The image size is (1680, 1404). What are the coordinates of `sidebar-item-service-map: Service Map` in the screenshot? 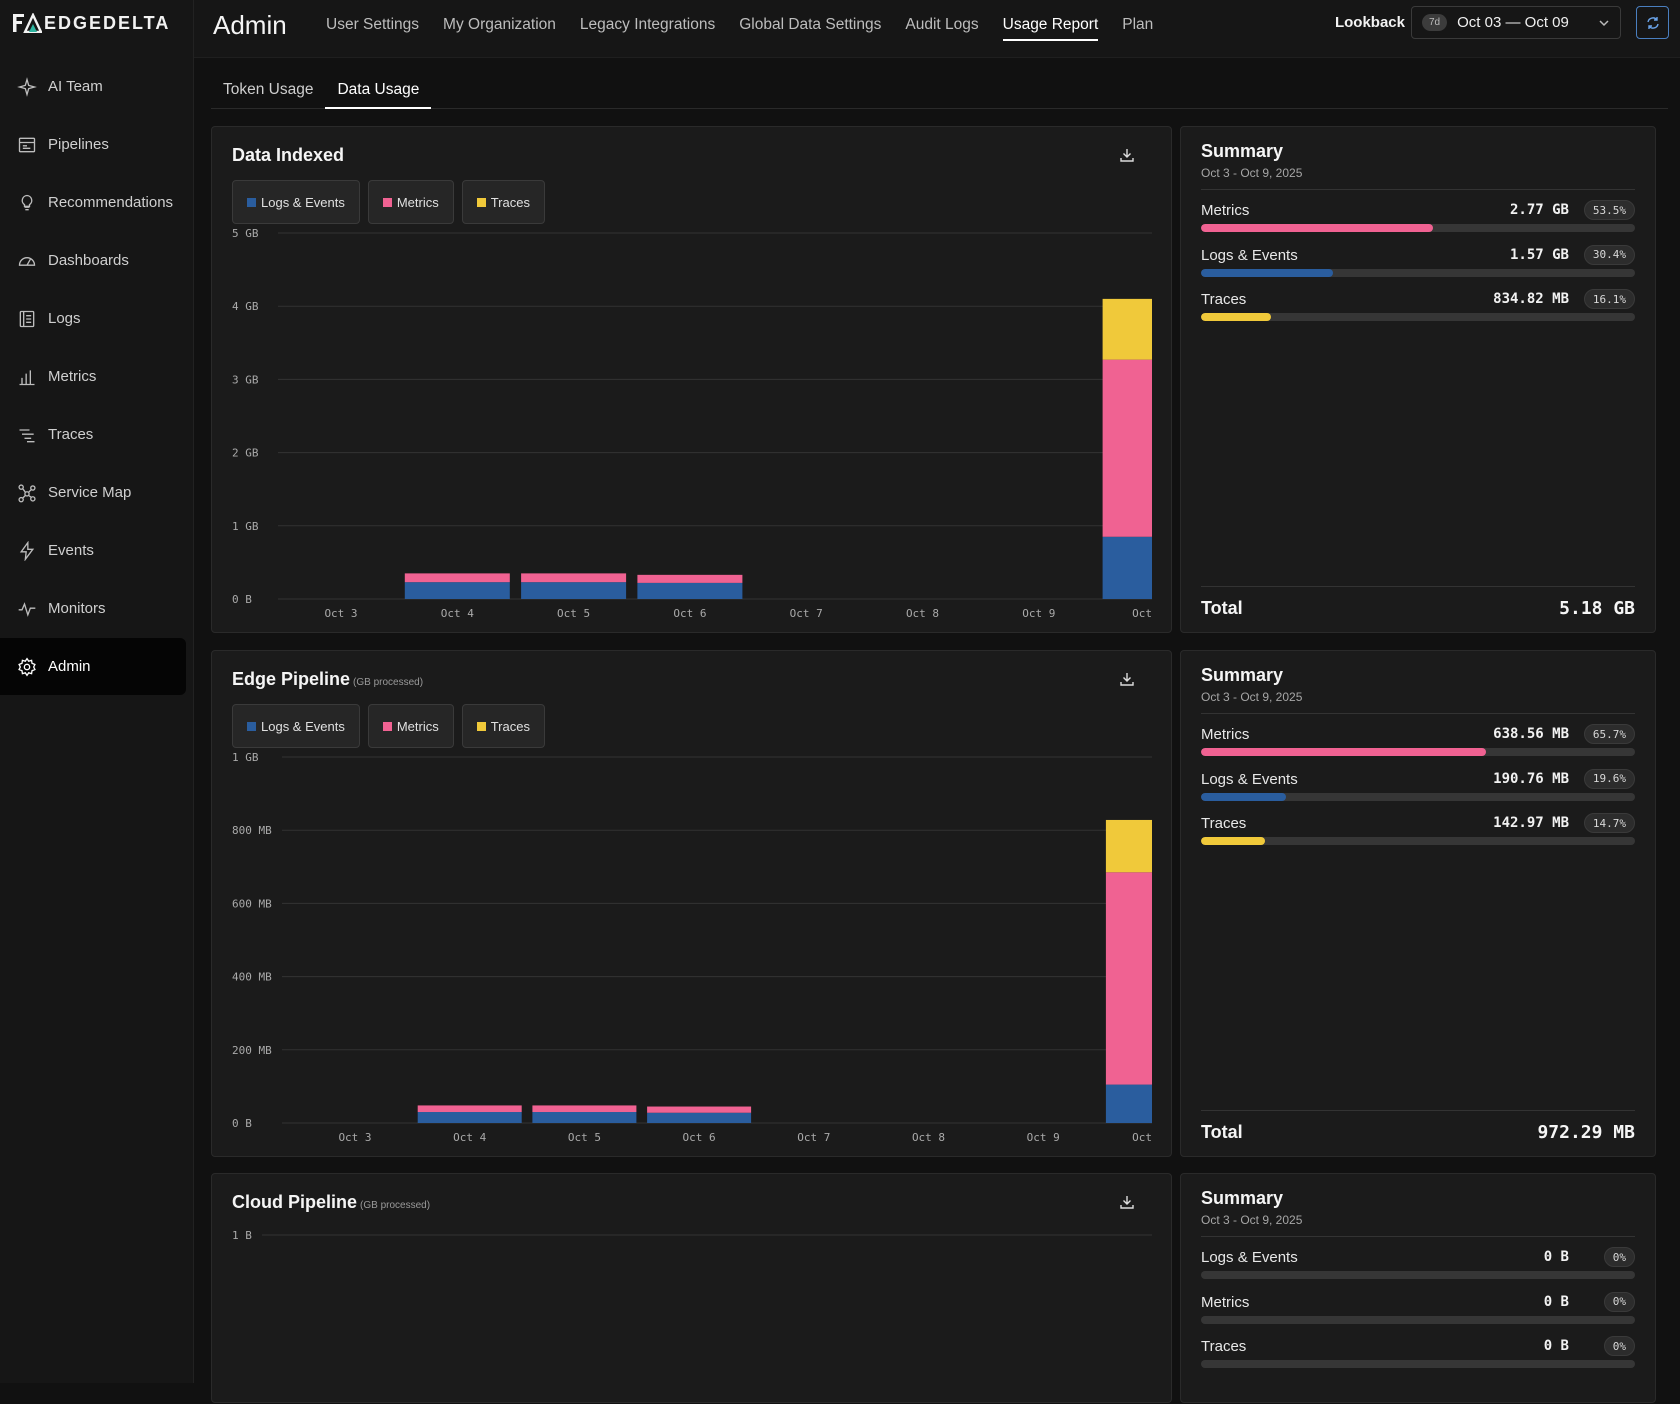 It's located at (93, 492).